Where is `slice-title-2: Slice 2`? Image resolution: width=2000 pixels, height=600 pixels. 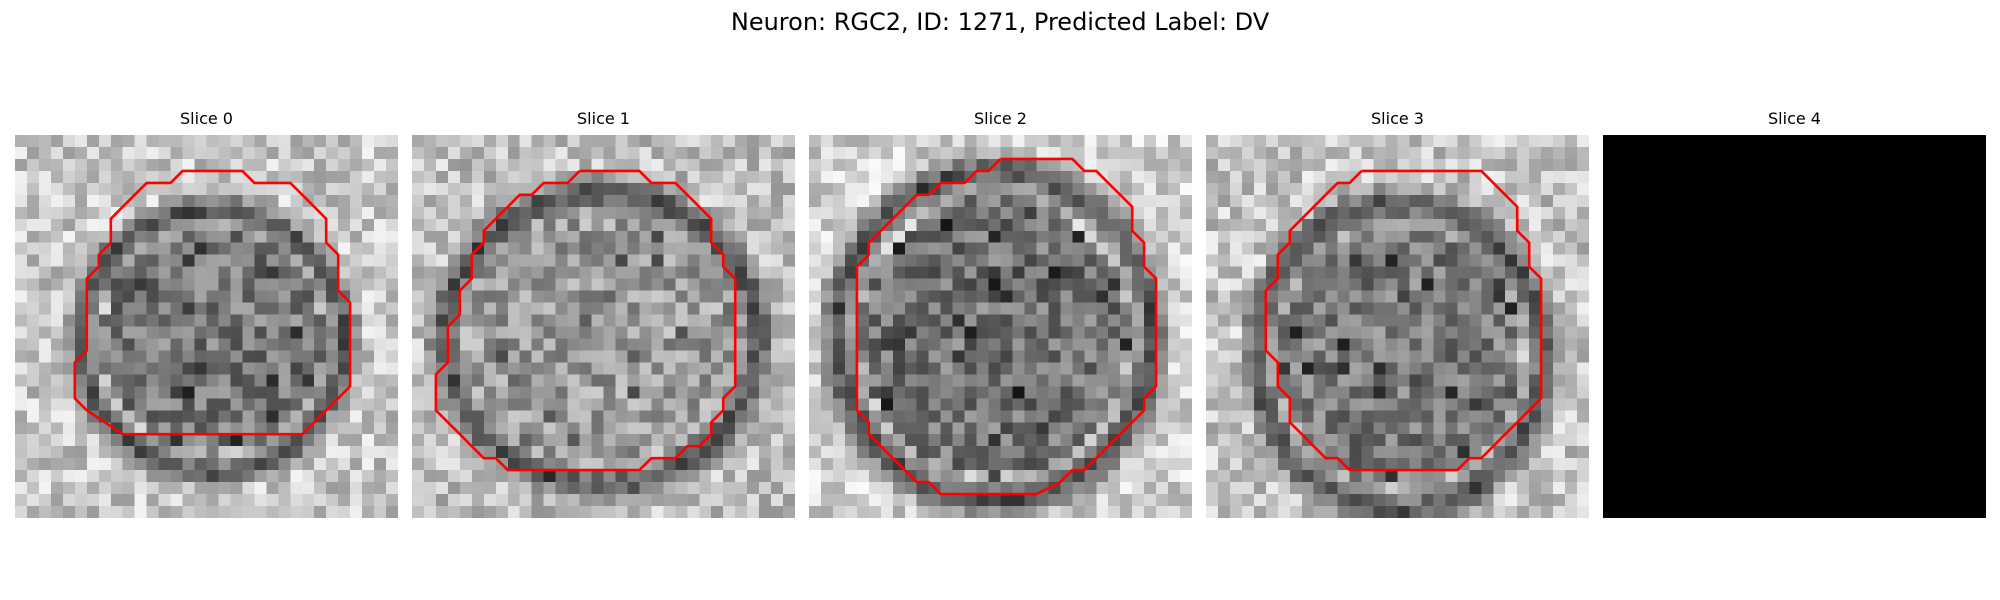 slice-title-2: Slice 2 is located at coordinates (1000, 118).